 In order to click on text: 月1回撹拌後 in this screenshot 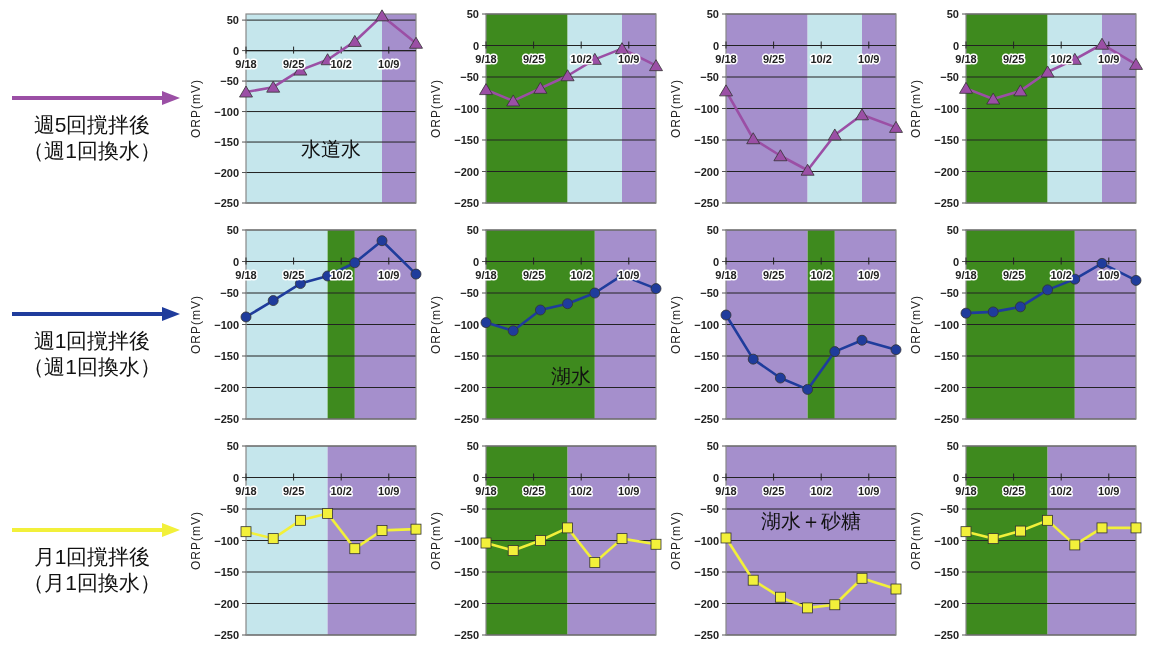, I will do `click(92, 556)`.